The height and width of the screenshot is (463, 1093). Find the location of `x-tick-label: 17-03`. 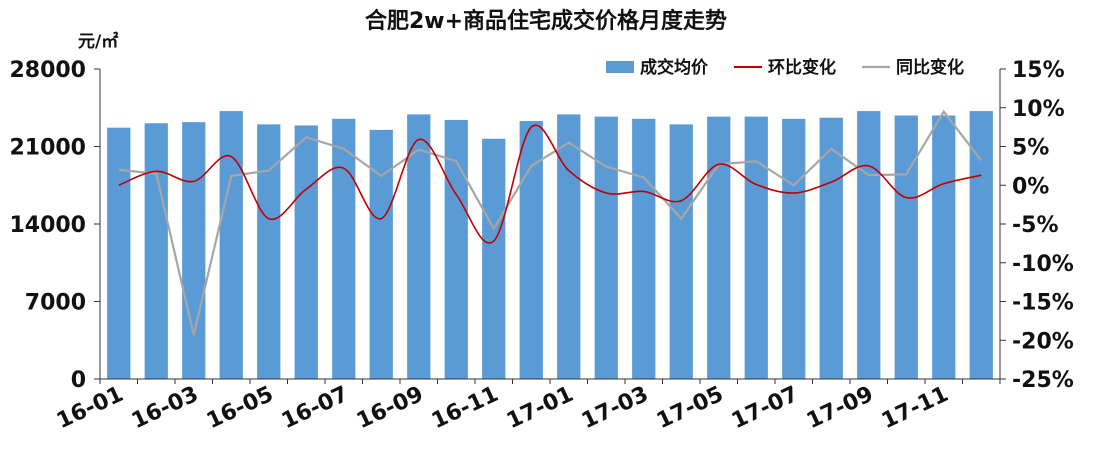

x-tick-label: 17-03 is located at coordinates (615, 408).